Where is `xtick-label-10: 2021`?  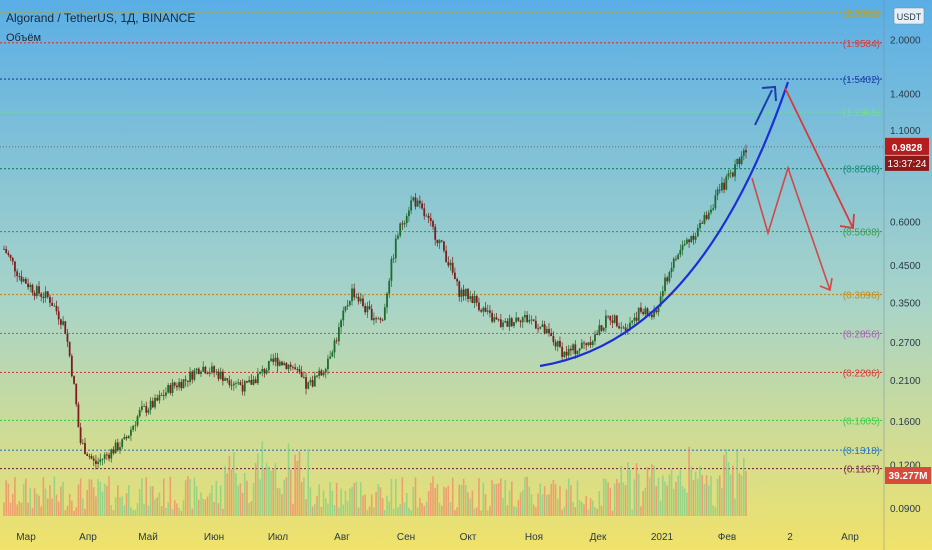
xtick-label-10: 2021 is located at coordinates (662, 537).